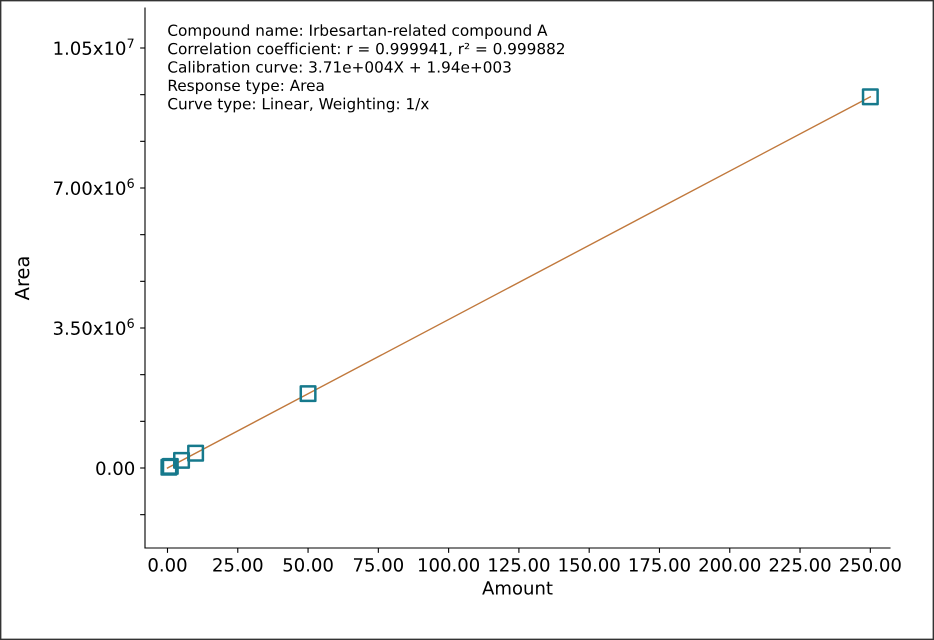  Describe the element at coordinates (298, 105) in the screenshot. I see `annotation: Curve type: Linear, Weighting: 1/x` at that location.